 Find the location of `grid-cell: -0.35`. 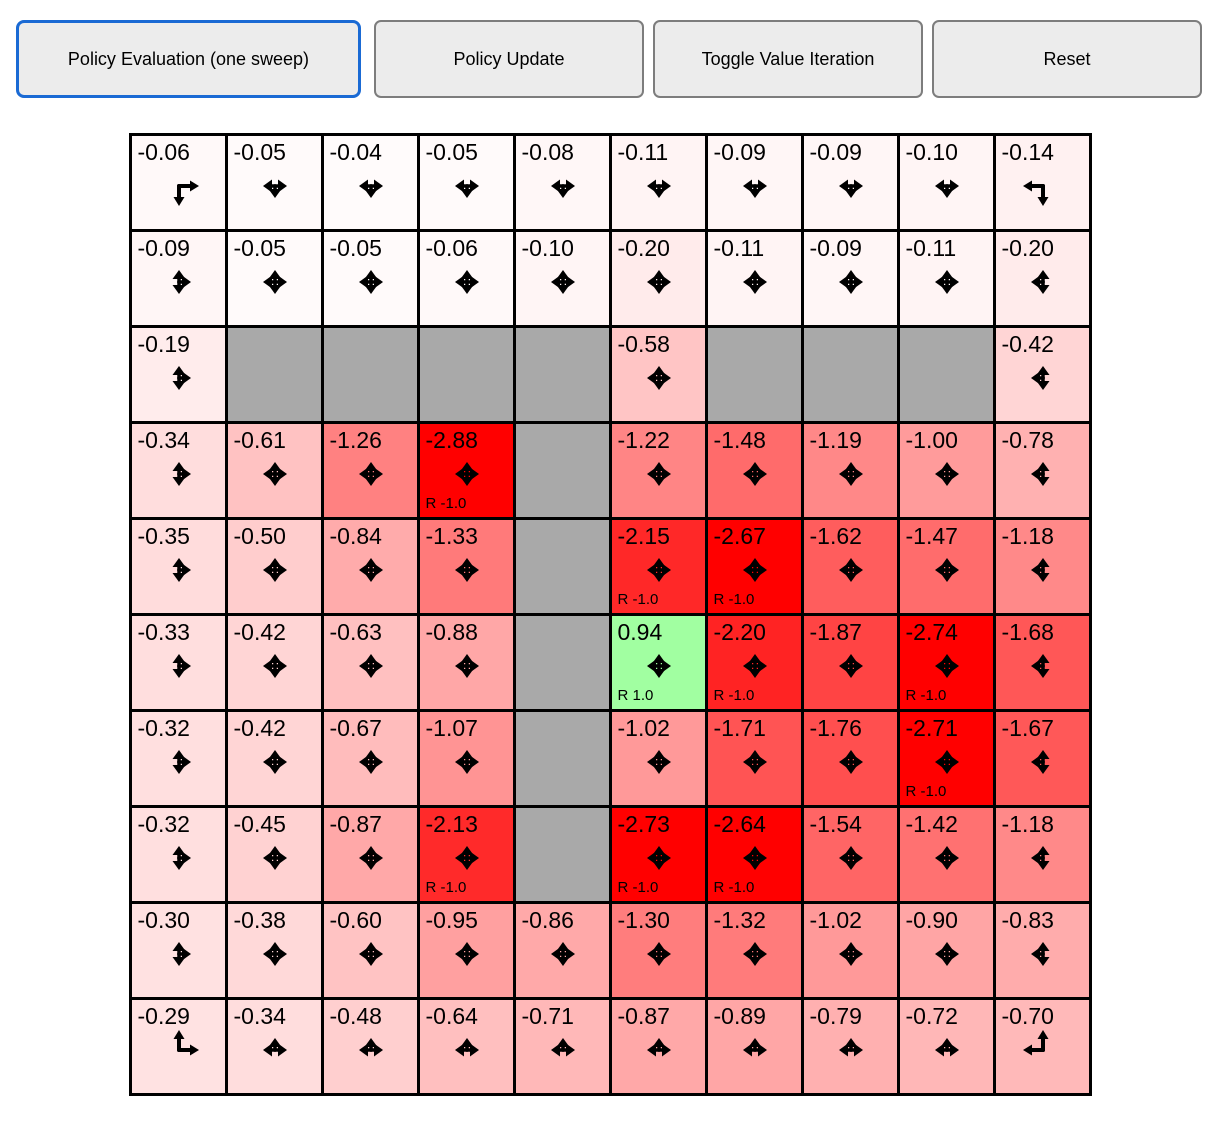

grid-cell: -0.35 is located at coordinates (179, 568).